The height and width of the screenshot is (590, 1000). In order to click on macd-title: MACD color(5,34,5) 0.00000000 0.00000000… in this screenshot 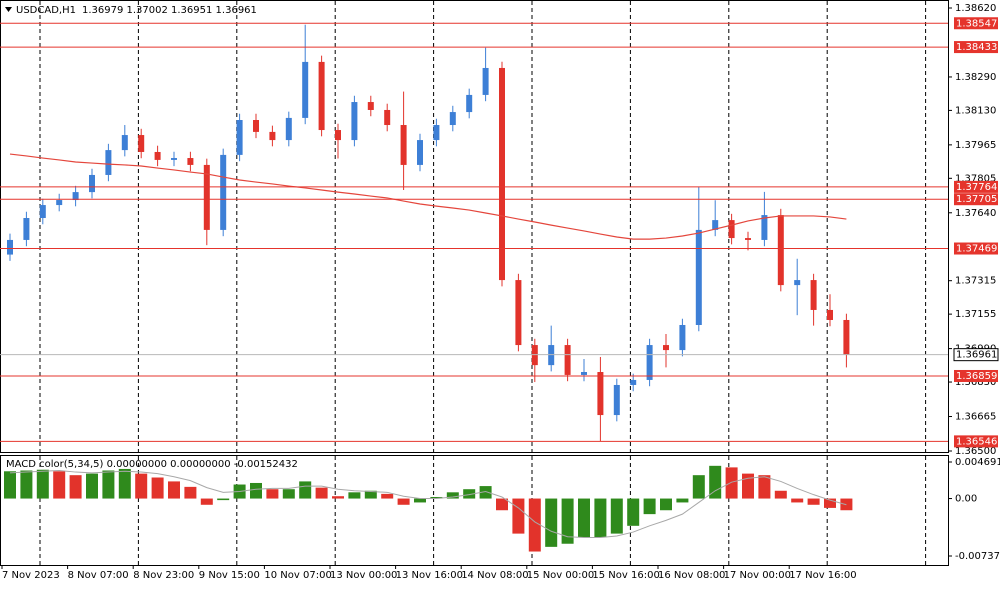, I will do `click(152, 464)`.